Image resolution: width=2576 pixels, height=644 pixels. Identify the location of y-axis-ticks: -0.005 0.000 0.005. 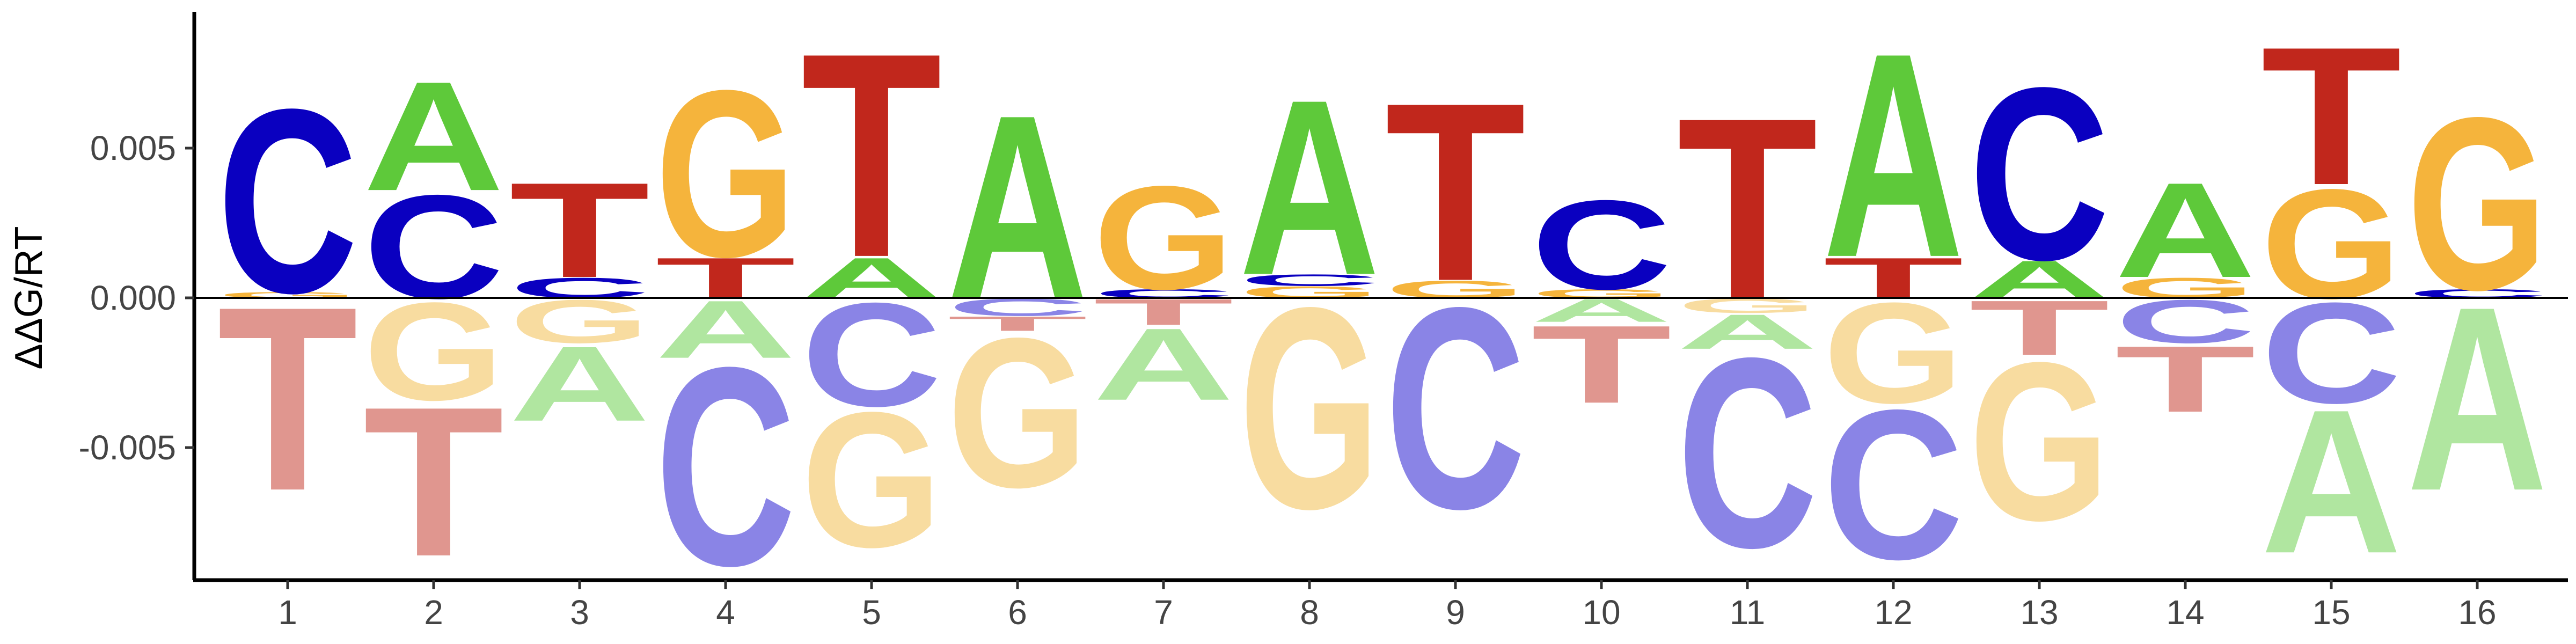
(136, 298).